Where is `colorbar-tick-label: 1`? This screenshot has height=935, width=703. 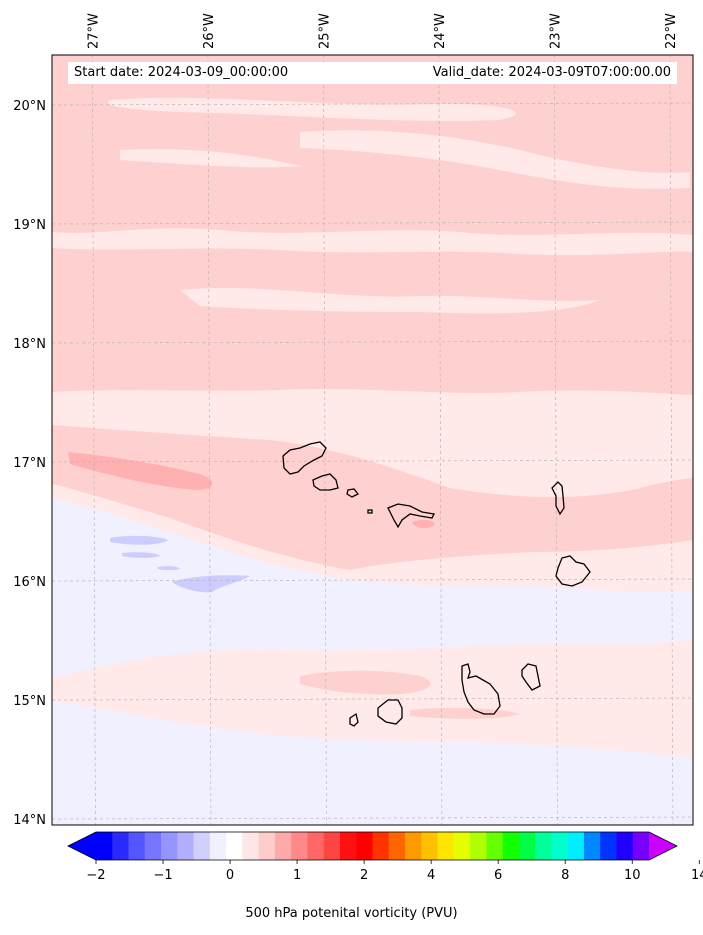 colorbar-tick-label: 1 is located at coordinates (297, 875).